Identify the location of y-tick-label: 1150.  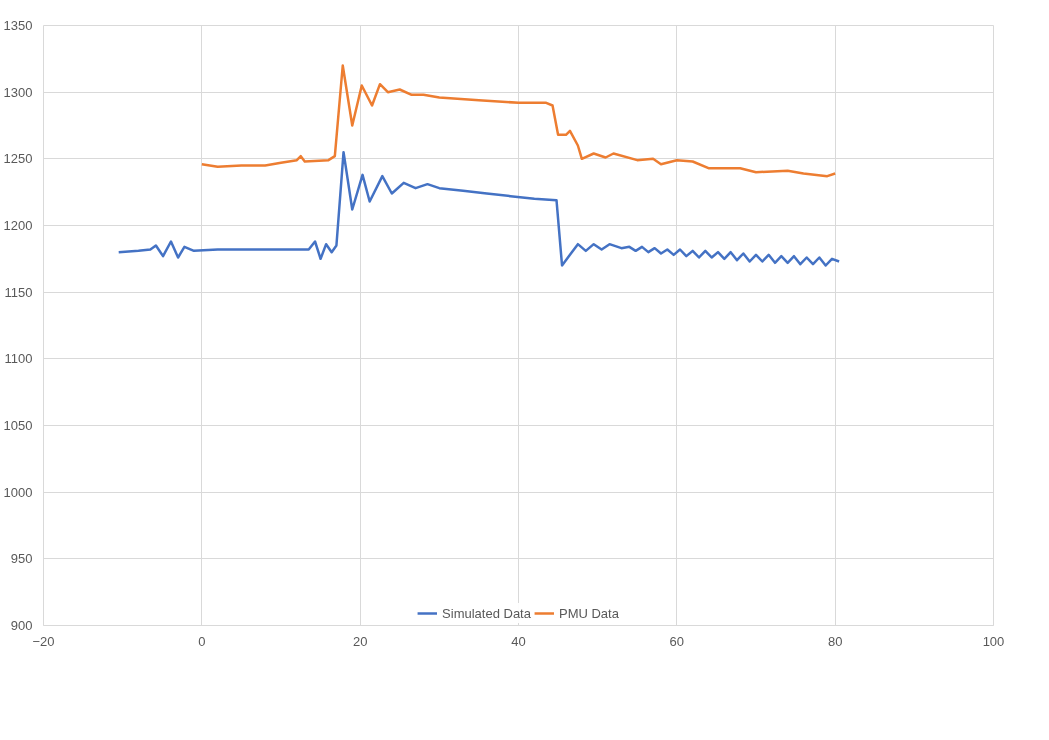
(18, 292).